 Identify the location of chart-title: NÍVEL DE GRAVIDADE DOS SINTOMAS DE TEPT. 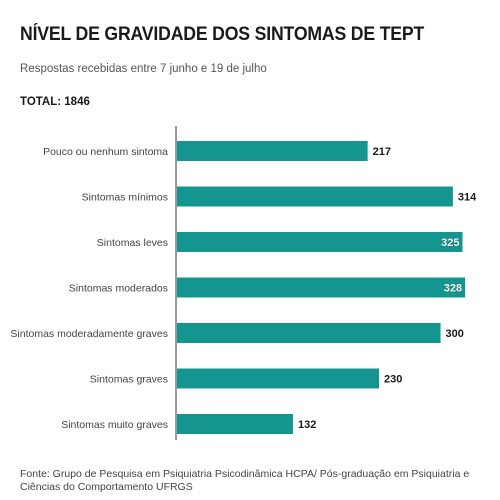
(222, 34).